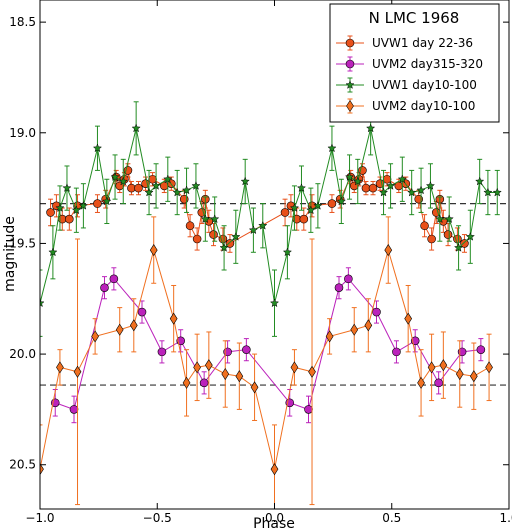  What do you see at coordinates (39, 518) in the screenshot?
I see `x-tick-label: −1.0` at bounding box center [39, 518].